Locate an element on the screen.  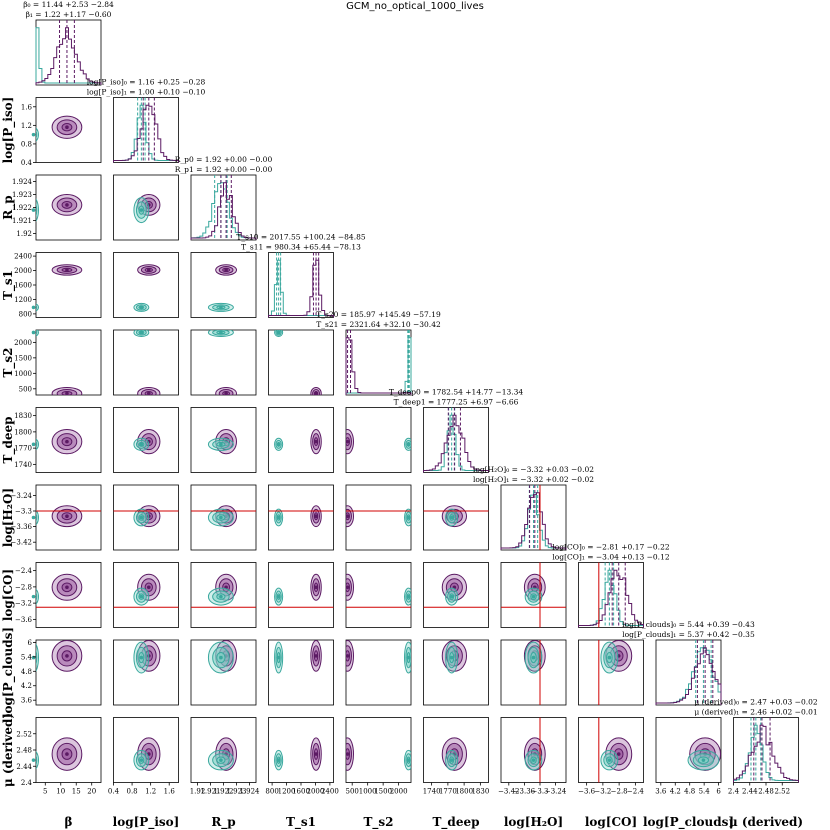
contour-center-Ts2-logH2O-run1 is located at coordinates (408, 517).